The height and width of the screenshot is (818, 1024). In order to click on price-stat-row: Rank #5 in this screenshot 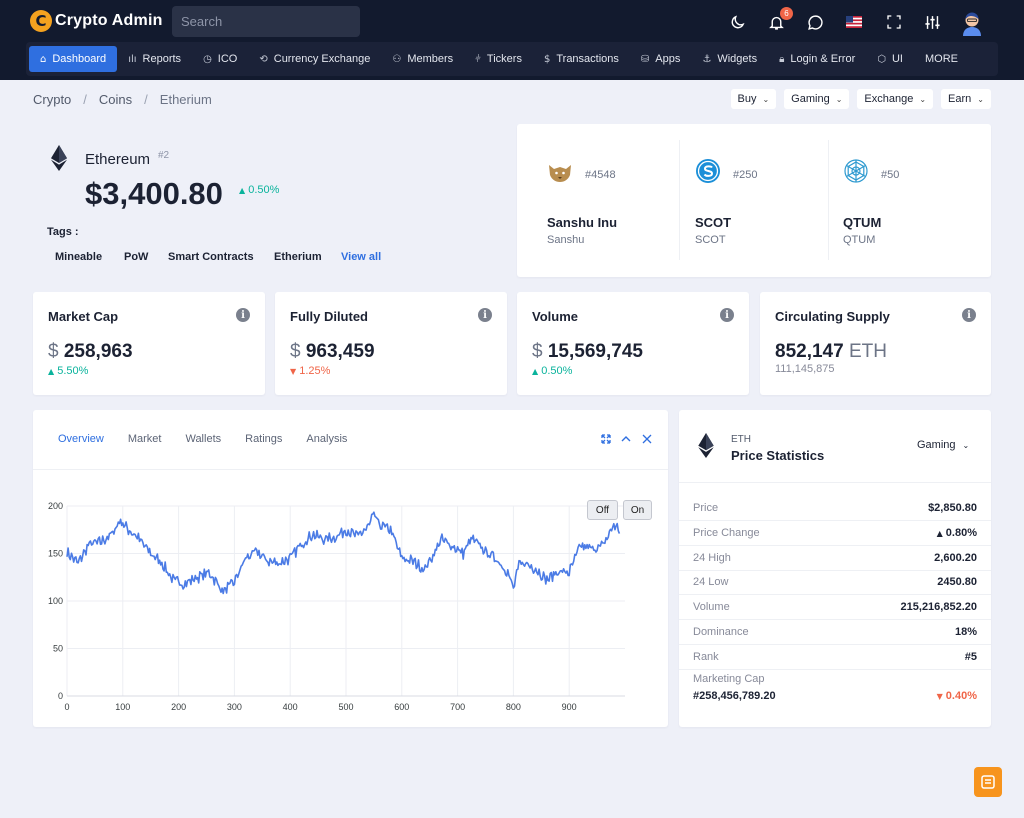, I will do `click(835, 657)`.